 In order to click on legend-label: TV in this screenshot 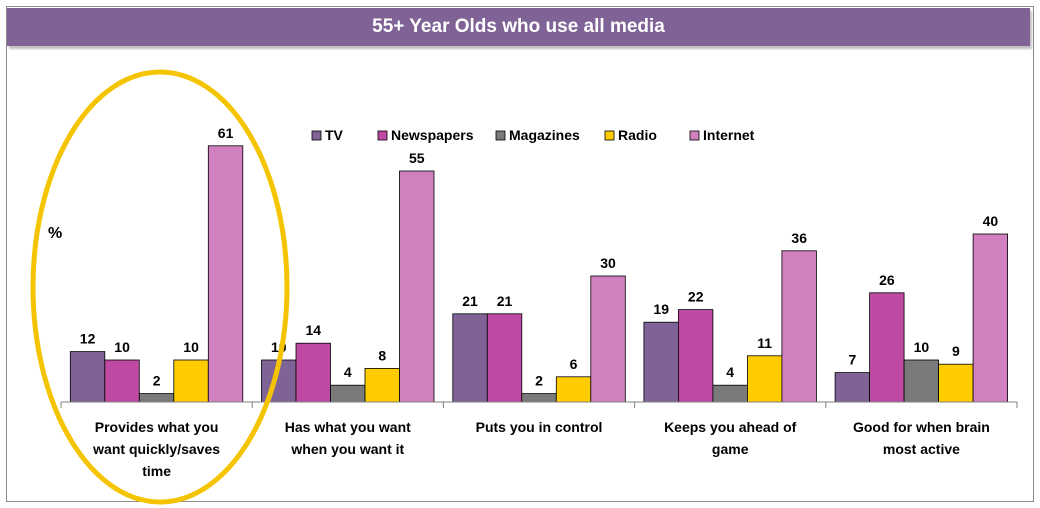, I will do `click(334, 135)`.